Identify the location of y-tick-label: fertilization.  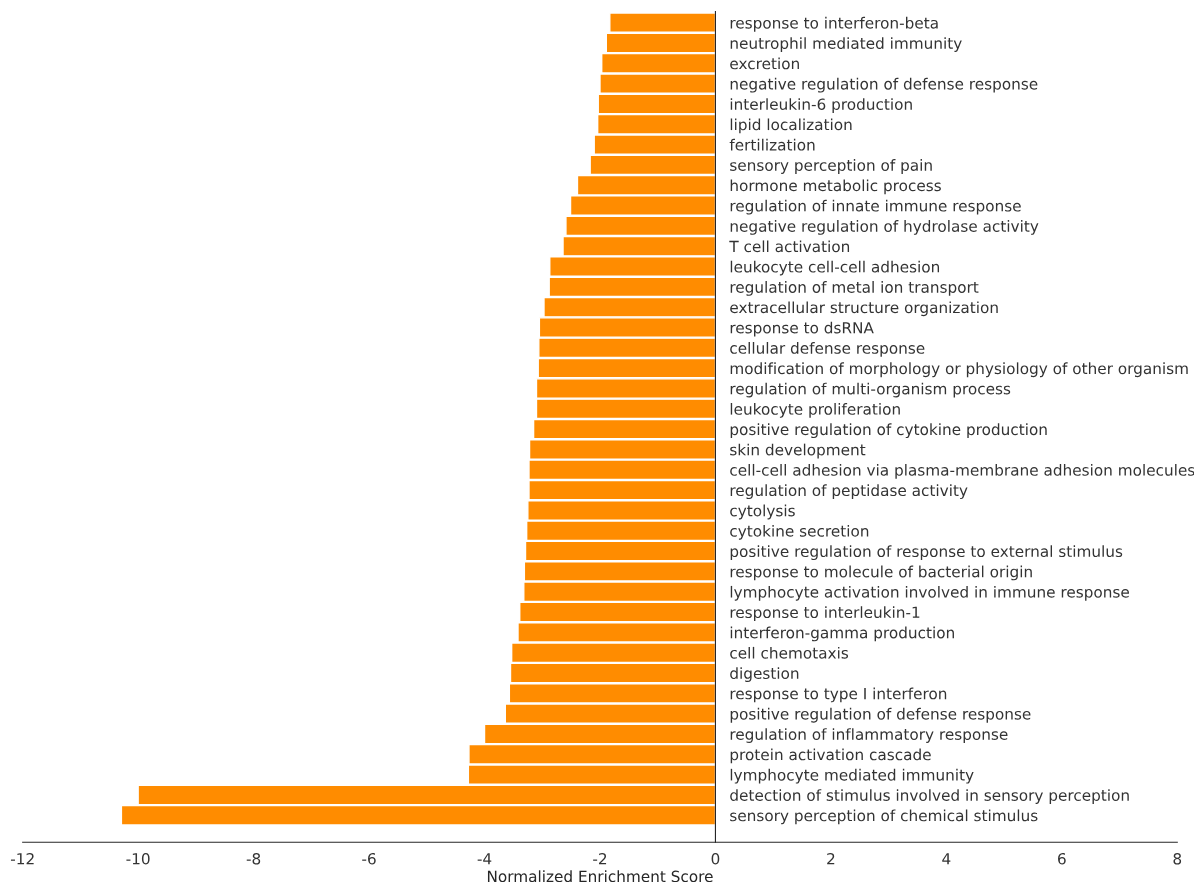
(772, 144).